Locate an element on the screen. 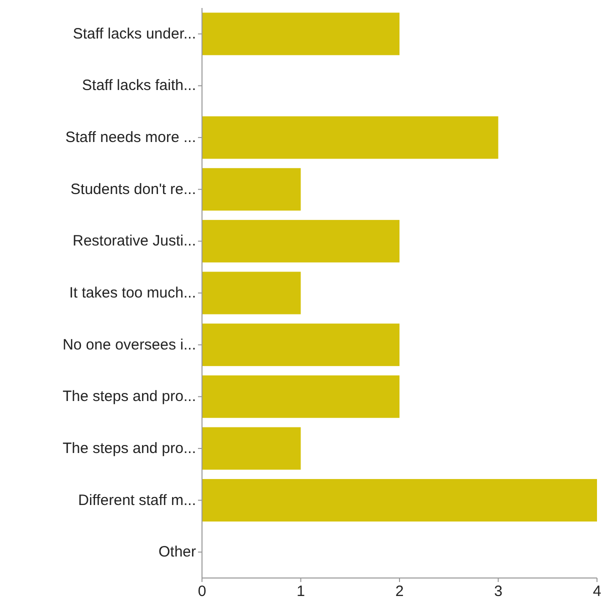  x-tick-label: 2 is located at coordinates (399, 591).